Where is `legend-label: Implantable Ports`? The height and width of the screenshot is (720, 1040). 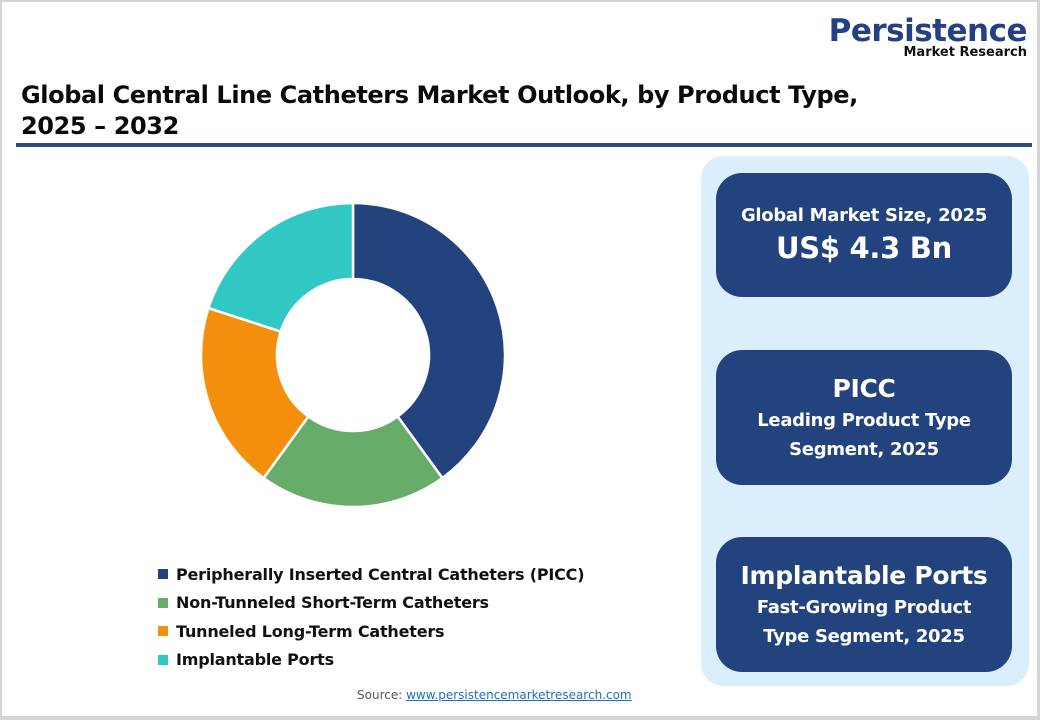
legend-label: Implantable Ports is located at coordinates (255, 660).